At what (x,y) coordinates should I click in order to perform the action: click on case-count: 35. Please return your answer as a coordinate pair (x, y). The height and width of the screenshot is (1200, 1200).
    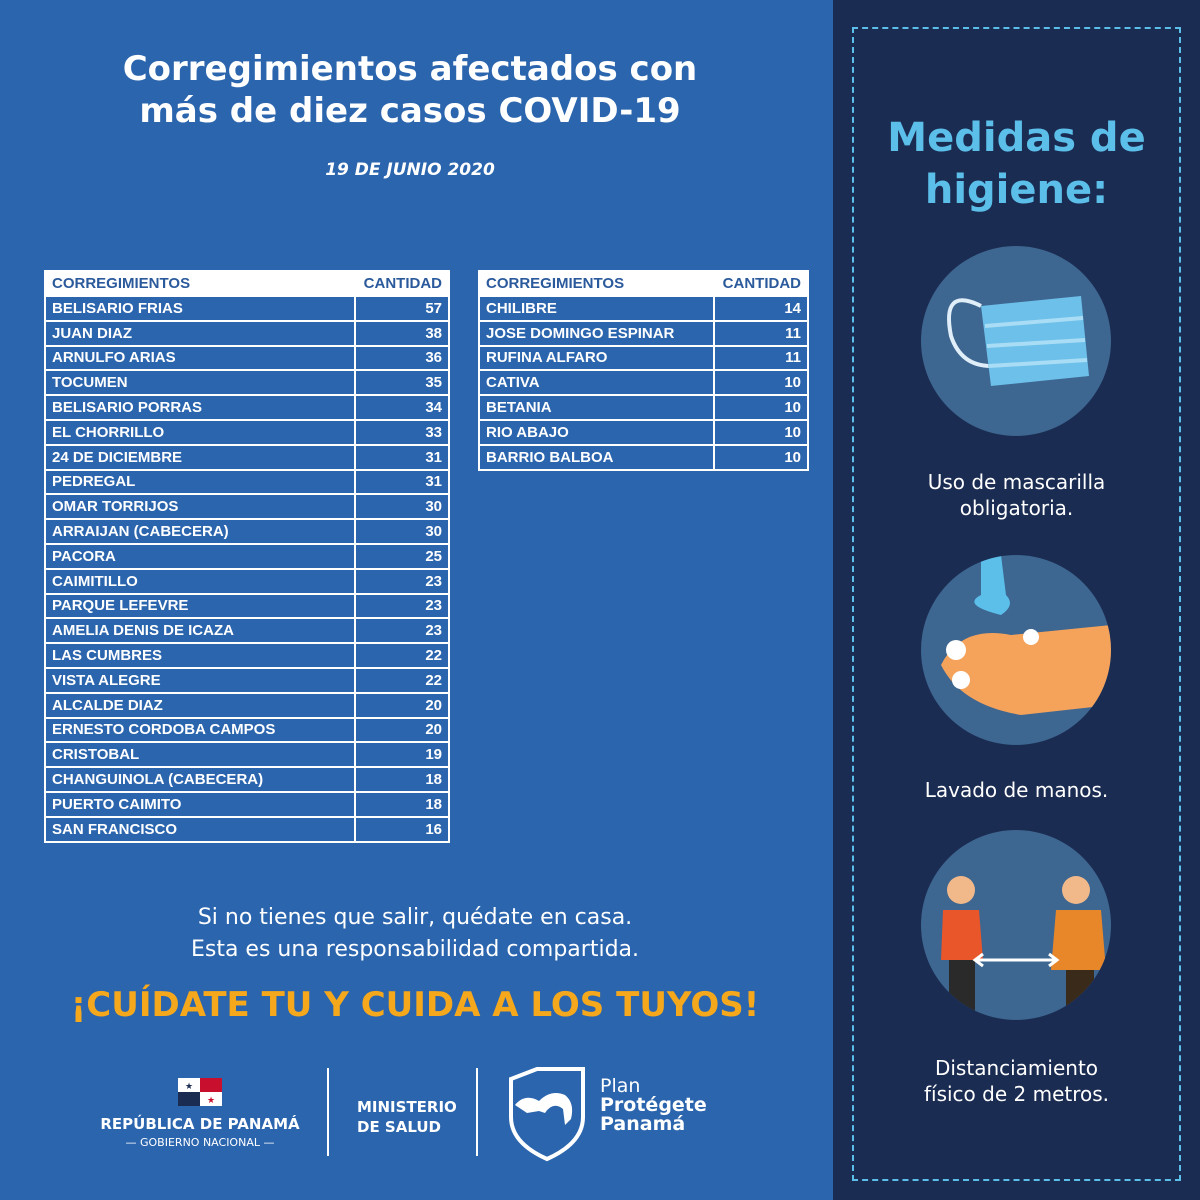
    Looking at the image, I should click on (402, 383).